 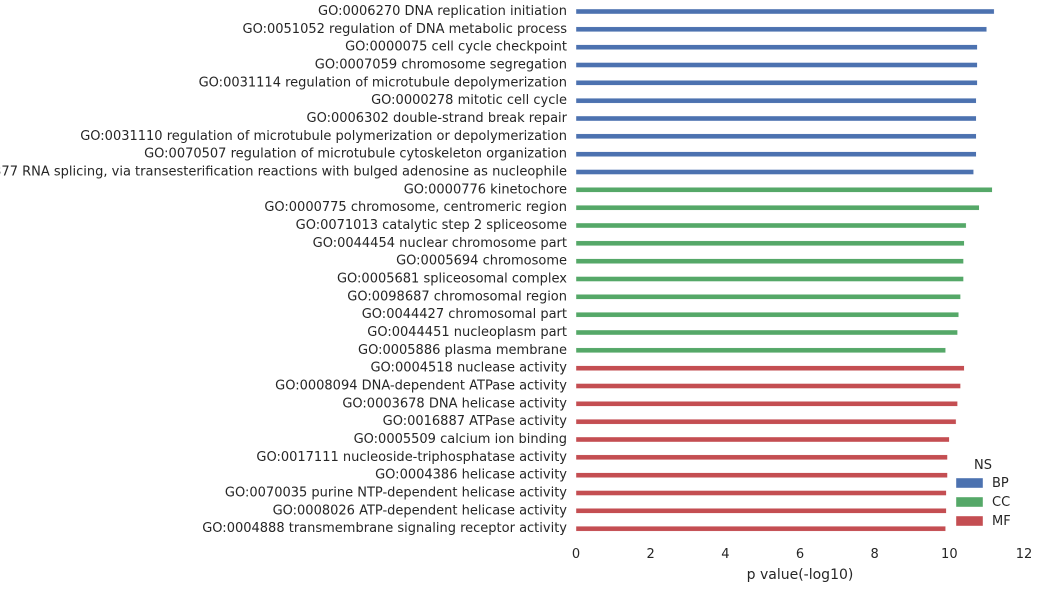 What do you see at coordinates (983, 465) in the screenshot?
I see `legend-title: NS` at bounding box center [983, 465].